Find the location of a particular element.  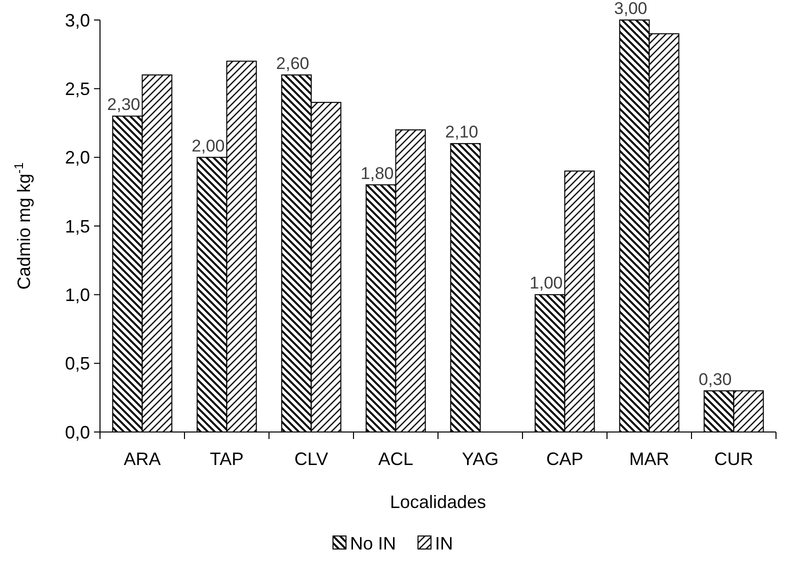

legend-label: No IN is located at coordinates (373, 543).